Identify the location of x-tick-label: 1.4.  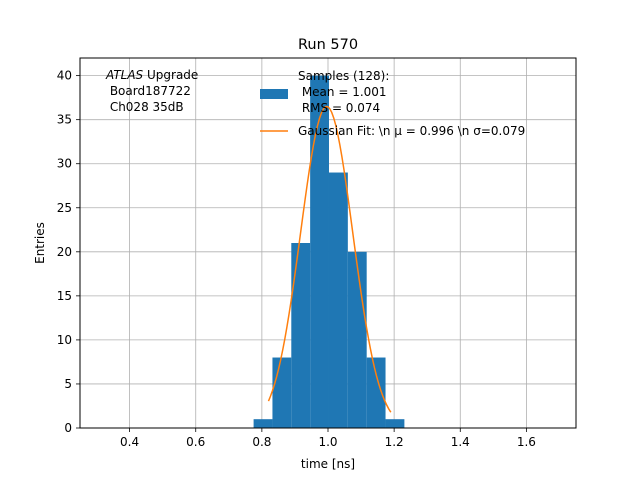
(460, 442).